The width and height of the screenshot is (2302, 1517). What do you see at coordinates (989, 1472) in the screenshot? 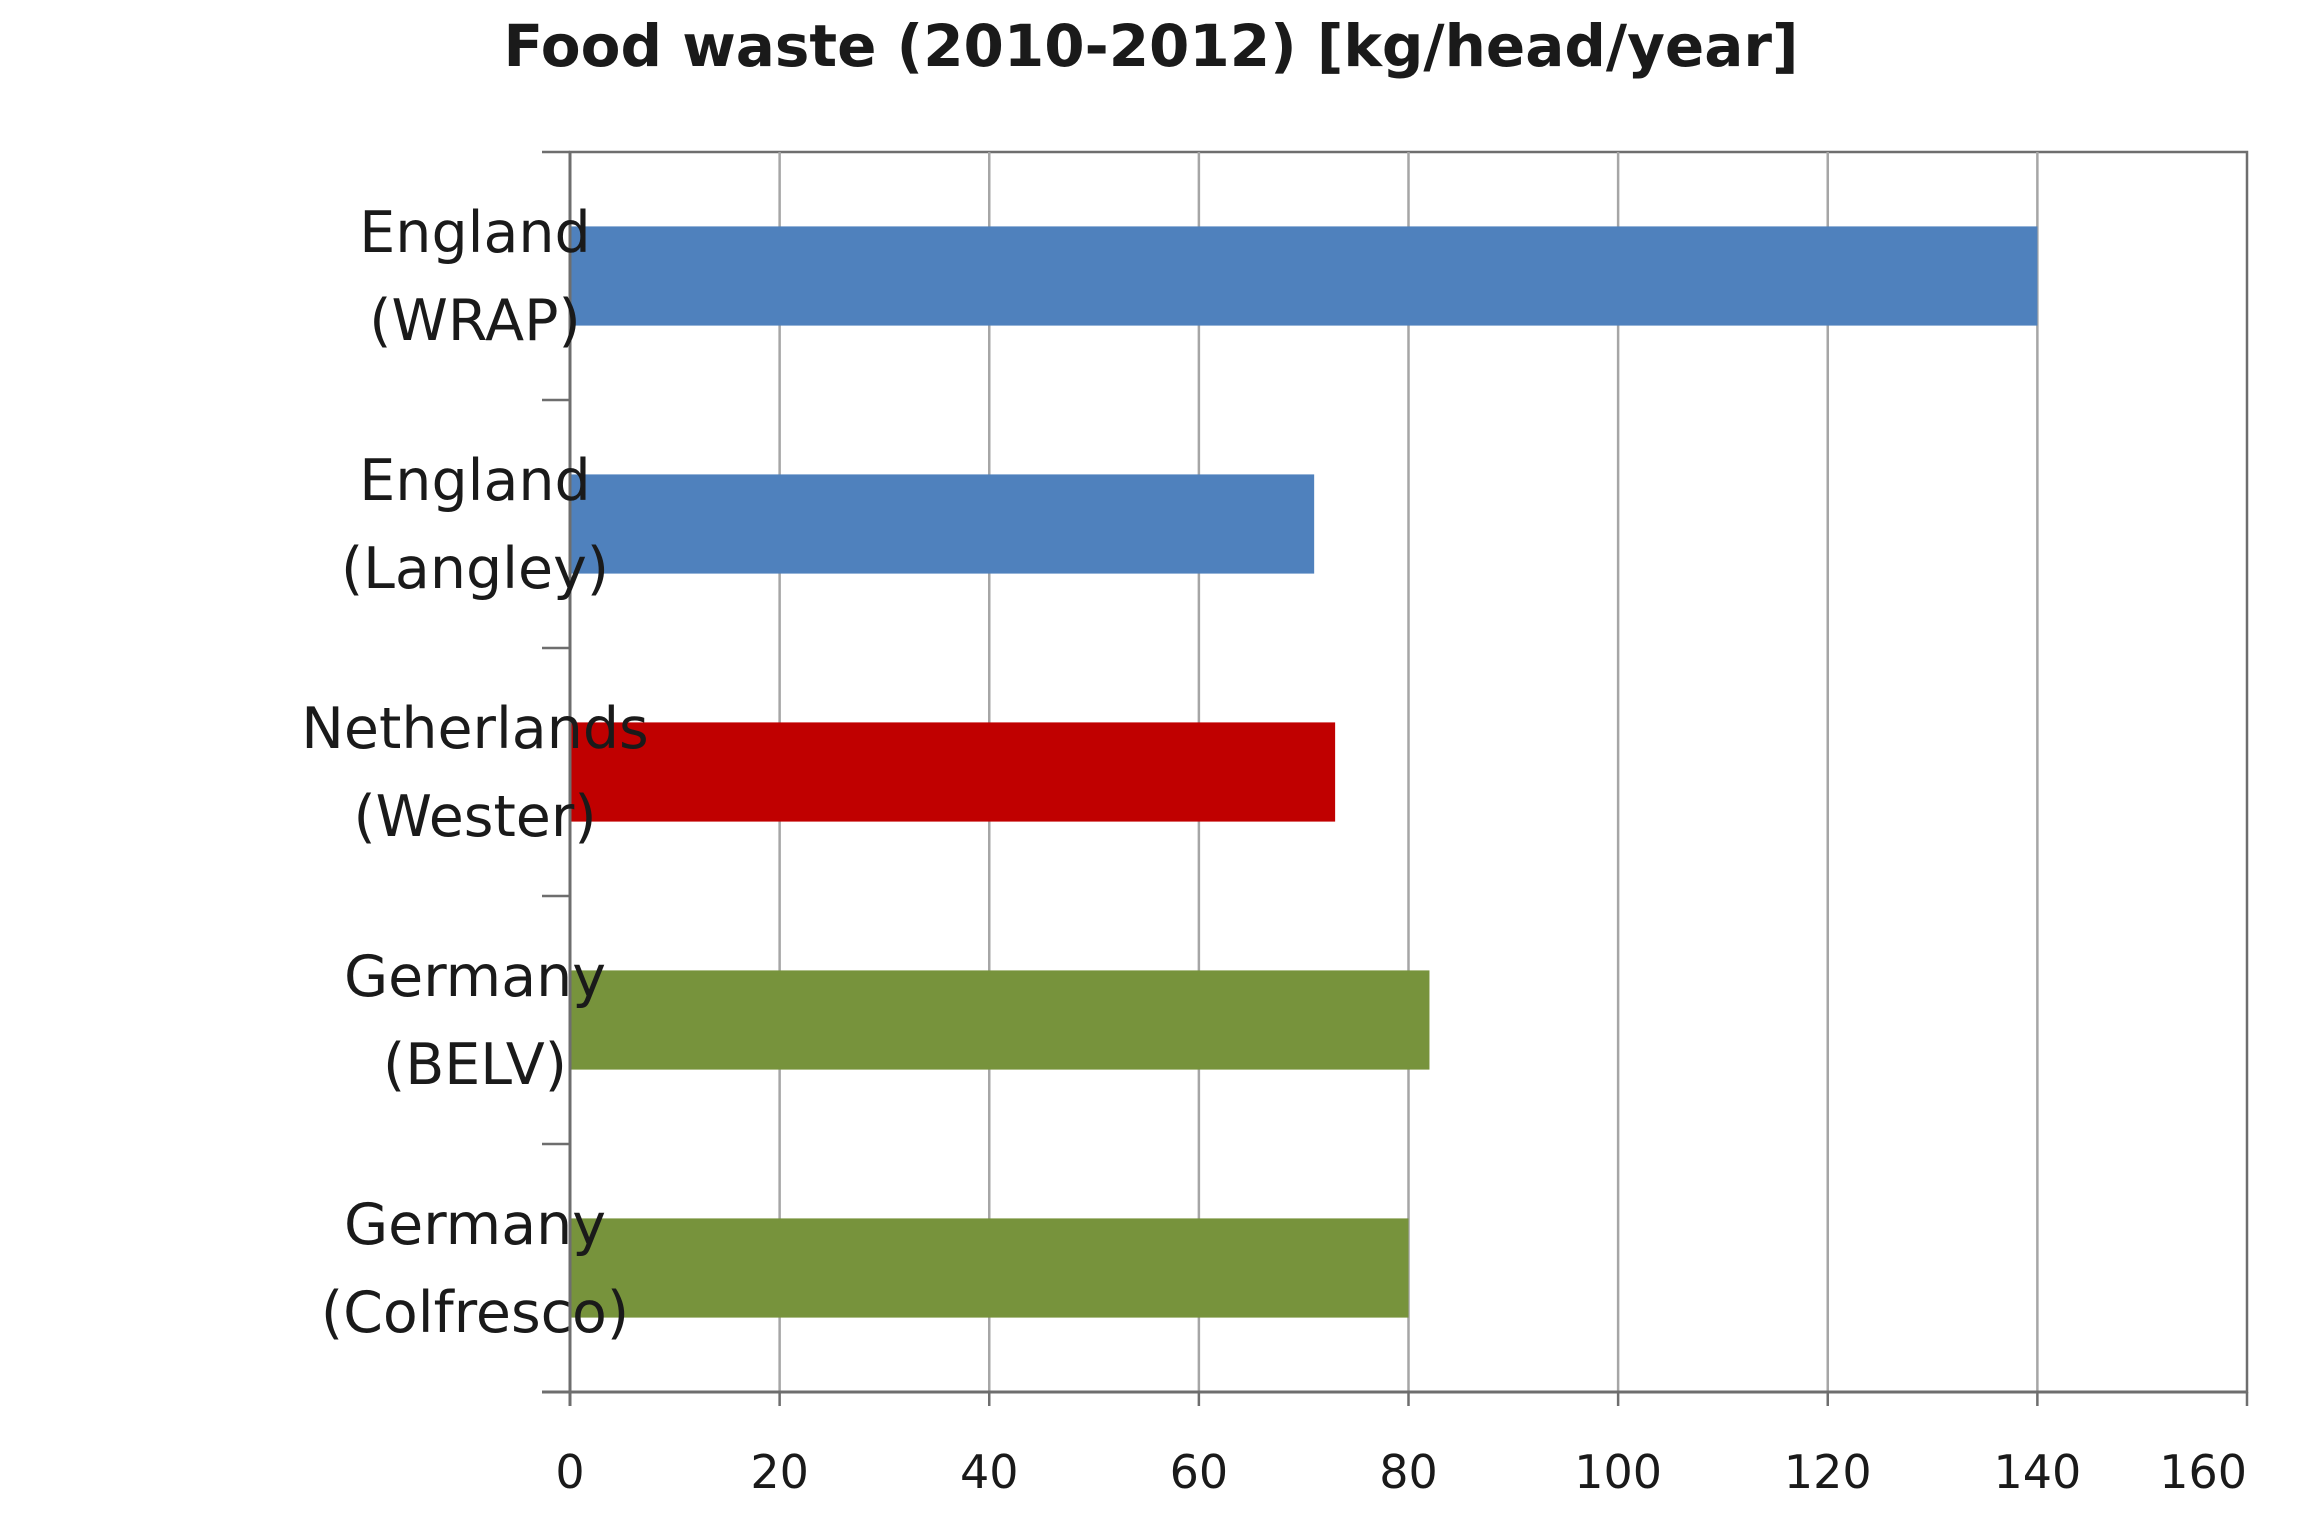
I see `x-tick-label-2: 40` at bounding box center [989, 1472].